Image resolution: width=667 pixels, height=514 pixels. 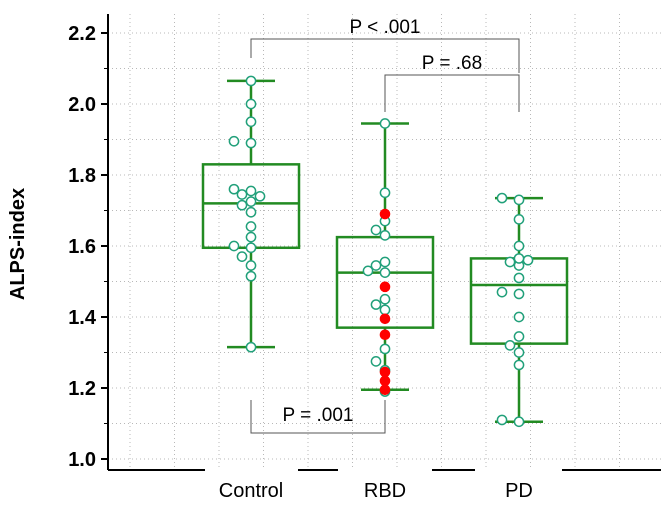 I want to click on y-axis-label: ALPS-index, so click(x=18, y=244).